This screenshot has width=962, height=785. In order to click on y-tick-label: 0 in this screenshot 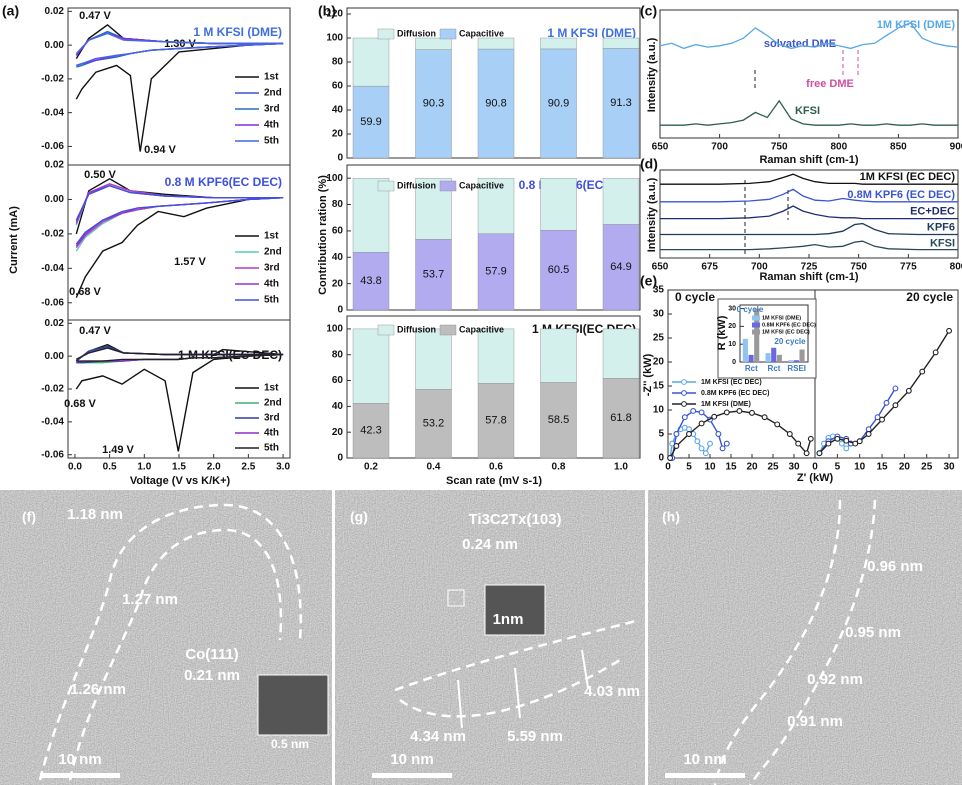, I will do `click(661, 458)`.